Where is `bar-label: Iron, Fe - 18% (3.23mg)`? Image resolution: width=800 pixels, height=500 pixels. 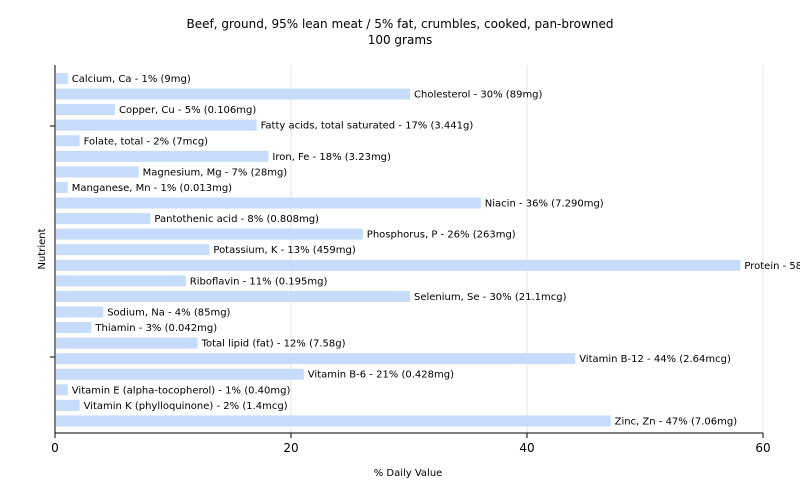
bar-label: Iron, Fe - 18% (3.23mg) is located at coordinates (331, 157).